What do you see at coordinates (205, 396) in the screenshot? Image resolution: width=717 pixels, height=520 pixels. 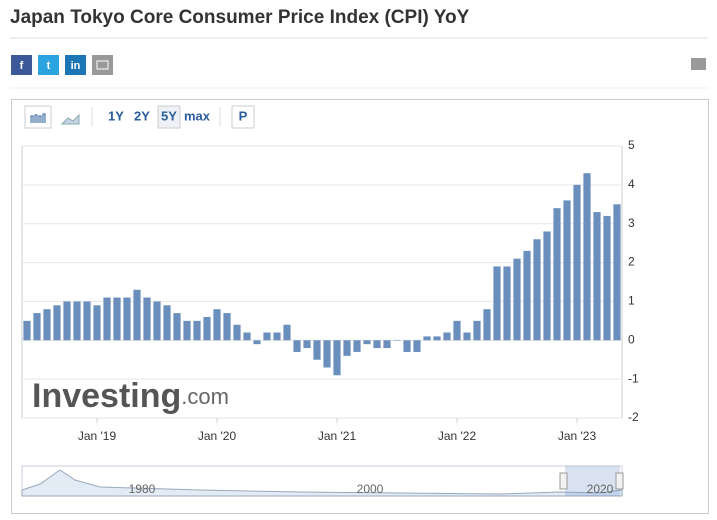 I see `watermark-suffix: .com` at bounding box center [205, 396].